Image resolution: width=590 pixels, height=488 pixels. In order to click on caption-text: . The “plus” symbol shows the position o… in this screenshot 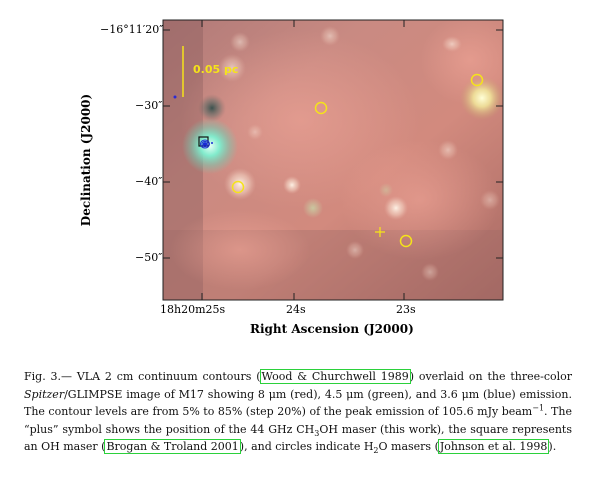, I will do `click(298, 420)`.